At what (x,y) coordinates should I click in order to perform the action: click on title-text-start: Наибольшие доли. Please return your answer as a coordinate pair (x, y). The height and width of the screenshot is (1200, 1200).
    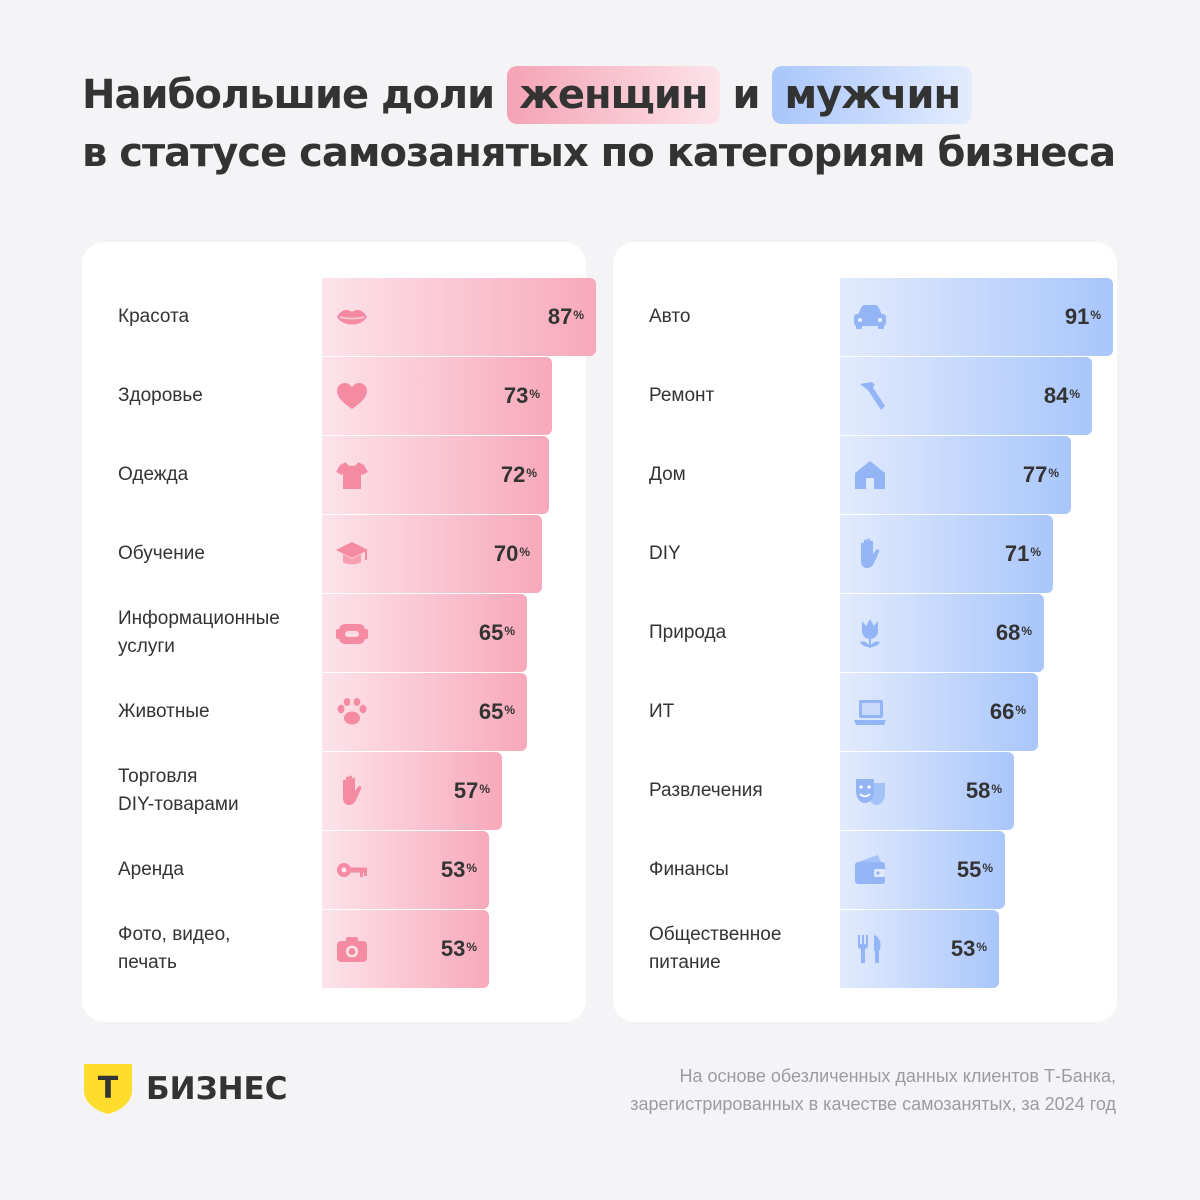
    Looking at the image, I should click on (295, 95).